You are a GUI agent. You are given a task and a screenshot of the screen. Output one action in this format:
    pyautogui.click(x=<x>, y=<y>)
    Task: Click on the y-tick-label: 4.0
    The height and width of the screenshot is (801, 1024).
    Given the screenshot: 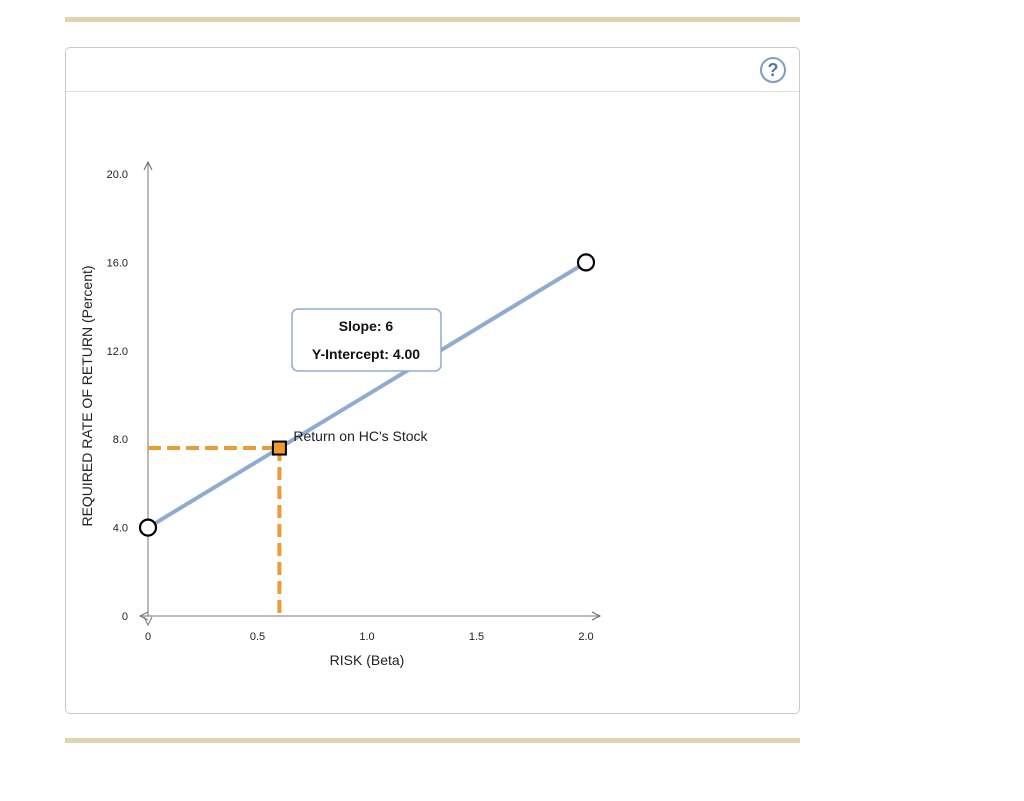 What is the action you would take?
    pyautogui.click(x=120, y=529)
    